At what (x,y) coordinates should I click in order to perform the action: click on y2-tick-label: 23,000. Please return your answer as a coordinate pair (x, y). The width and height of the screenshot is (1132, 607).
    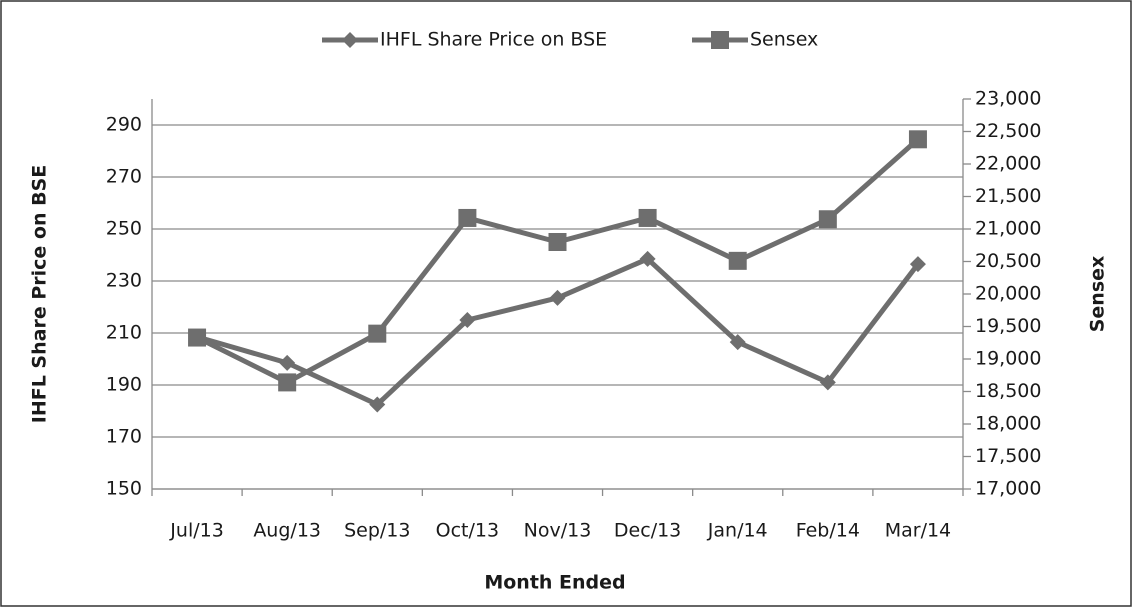
    Looking at the image, I should click on (1008, 99).